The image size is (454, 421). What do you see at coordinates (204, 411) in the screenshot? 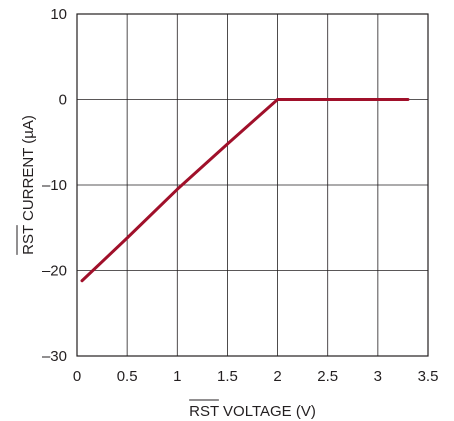
I see `x-axis-label-overlined: RST` at bounding box center [204, 411].